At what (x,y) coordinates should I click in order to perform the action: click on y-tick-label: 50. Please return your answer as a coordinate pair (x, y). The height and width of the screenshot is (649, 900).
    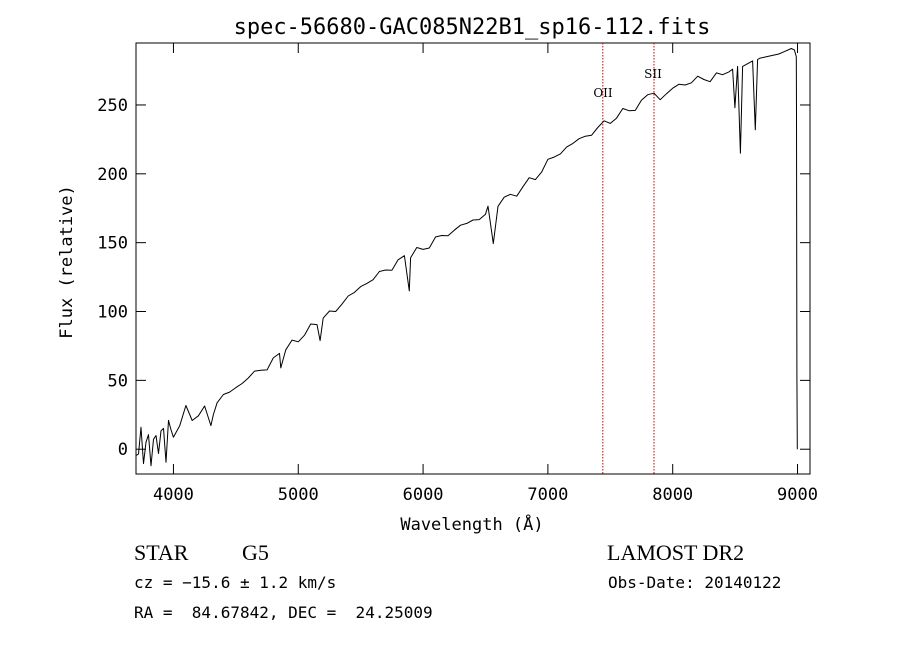
    Looking at the image, I should click on (118, 381).